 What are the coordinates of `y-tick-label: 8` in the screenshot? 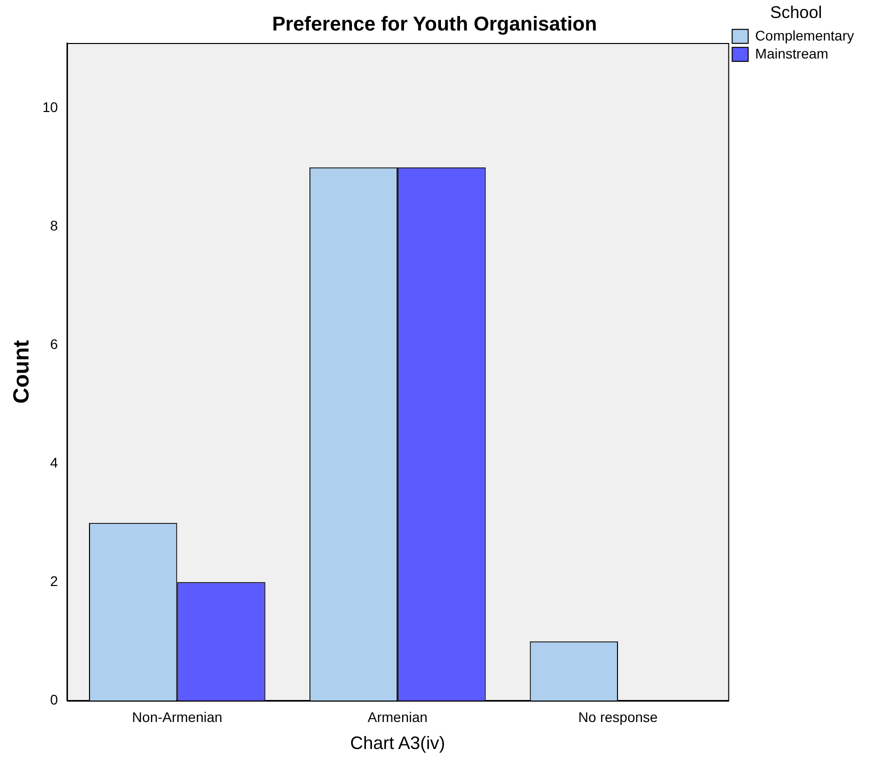 It's located at (54, 226).